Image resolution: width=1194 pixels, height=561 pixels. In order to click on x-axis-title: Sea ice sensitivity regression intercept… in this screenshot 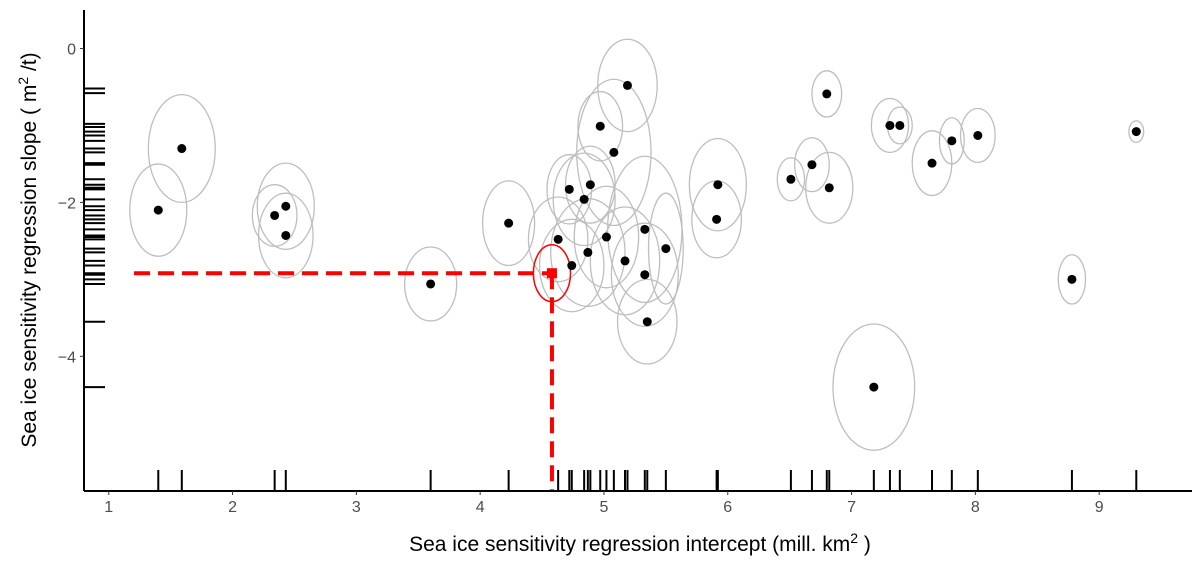, I will do `click(640, 543)`.